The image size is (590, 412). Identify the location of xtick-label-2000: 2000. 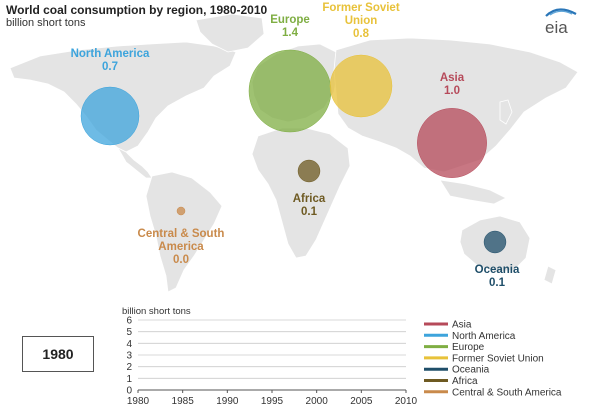
(317, 401).